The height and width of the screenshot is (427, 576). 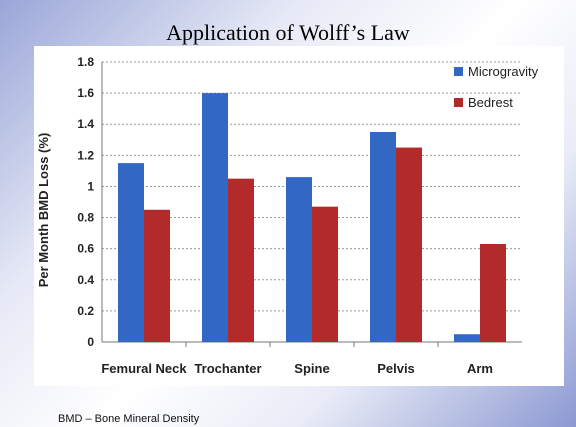 What do you see at coordinates (85, 155) in the screenshot?
I see `y-tick-label: 1.2` at bounding box center [85, 155].